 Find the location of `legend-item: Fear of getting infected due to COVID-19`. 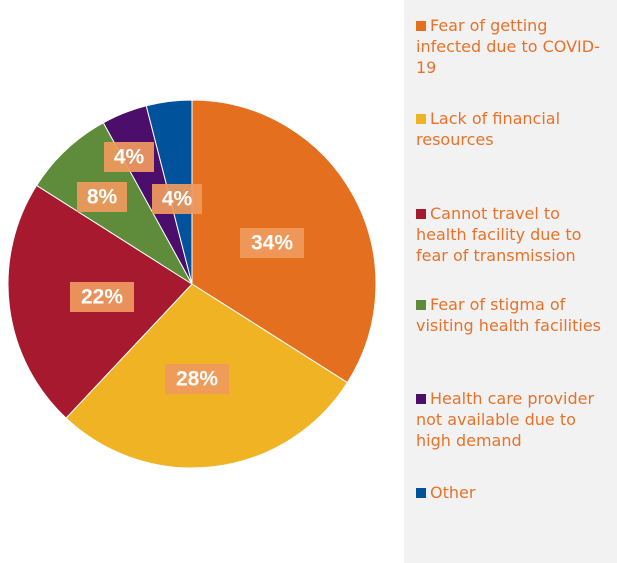

legend-item: Fear of getting infected due to COVID-19 is located at coordinates (515, 46).